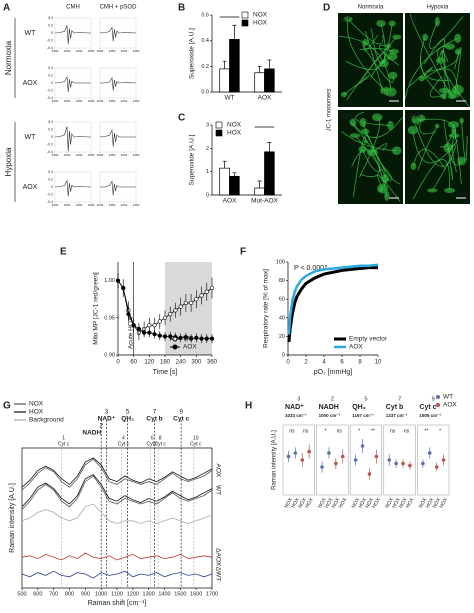 This screenshot has width=474, height=613. I want to click on peak-label: Cyt b, so click(154, 419).